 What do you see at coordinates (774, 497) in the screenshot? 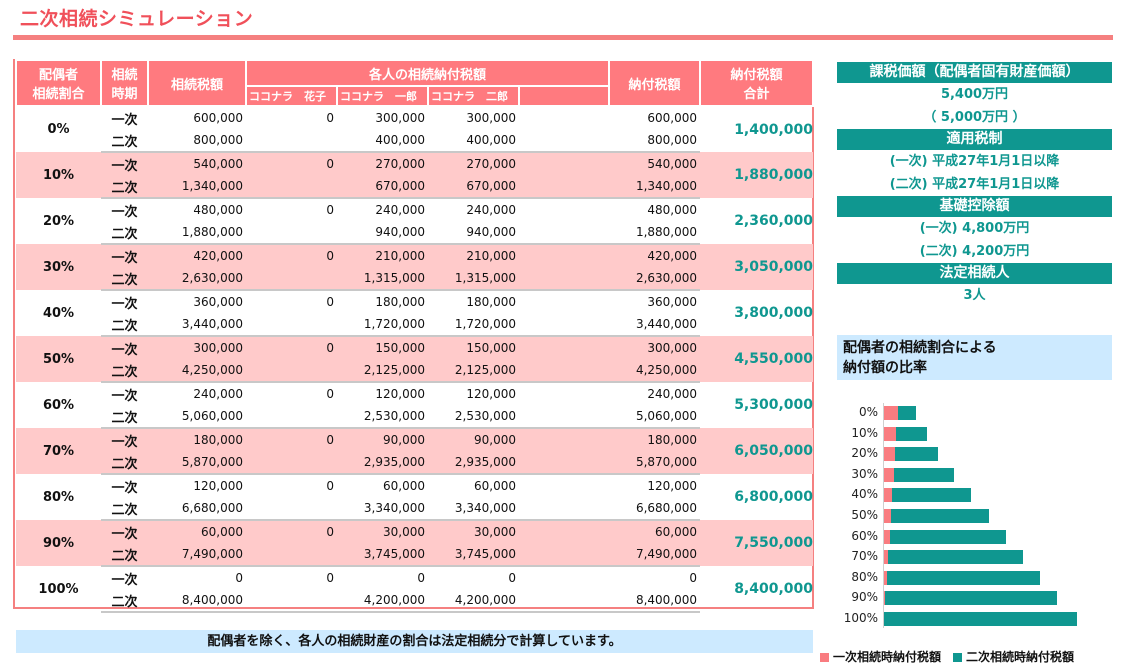
I see `payable-total-cell: 6,800,000` at bounding box center [774, 497].